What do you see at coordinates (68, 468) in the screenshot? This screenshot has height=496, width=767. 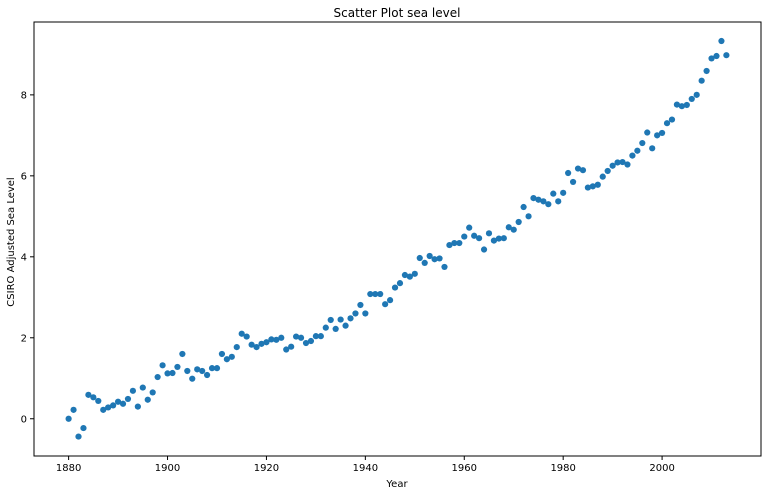 I see `x-tick-label: 1880` at bounding box center [68, 468].